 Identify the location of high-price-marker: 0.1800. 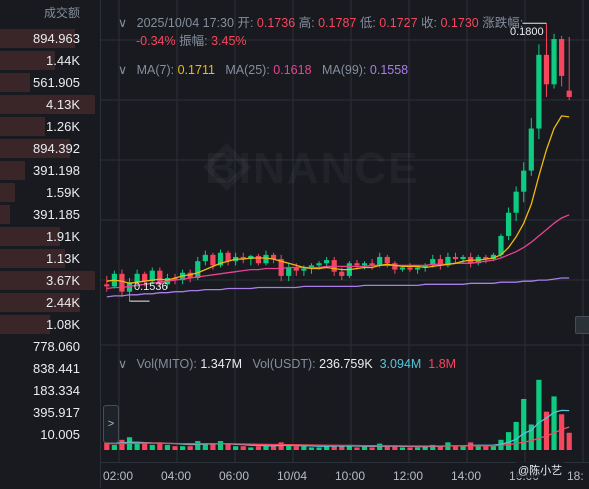
(527, 32).